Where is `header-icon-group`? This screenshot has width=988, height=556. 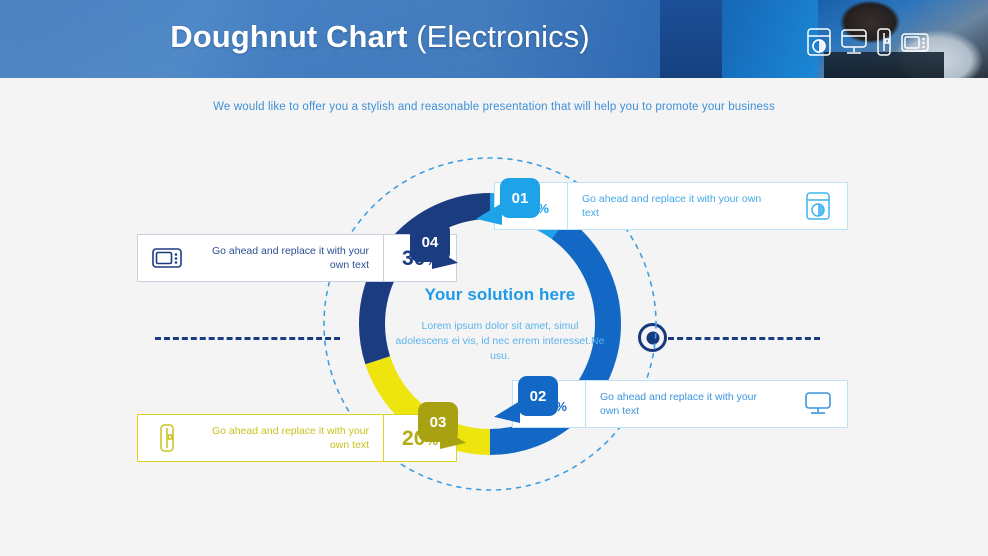
header-icon-group is located at coordinates (871, 42).